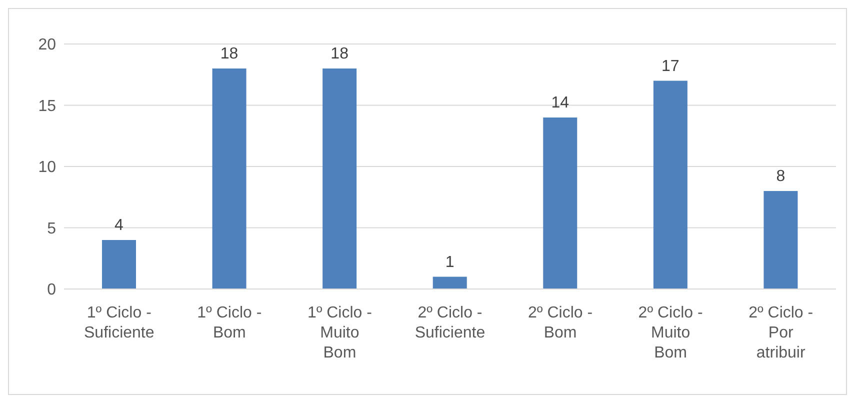  What do you see at coordinates (671, 66) in the screenshot?
I see `data-label: 17` at bounding box center [671, 66].